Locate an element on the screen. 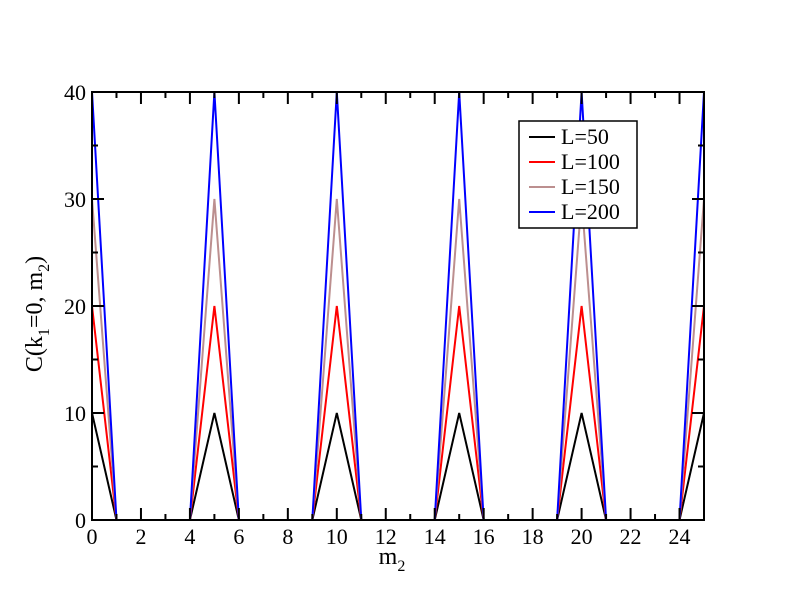 The height and width of the screenshot is (612, 792). x-tick-label: 6 is located at coordinates (238, 536).